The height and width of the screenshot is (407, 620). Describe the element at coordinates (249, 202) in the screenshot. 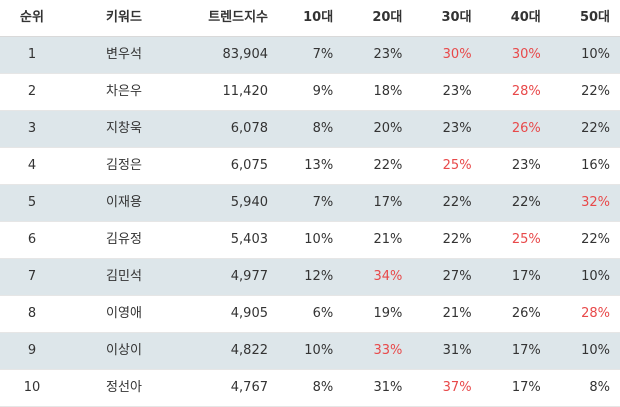

I see `cell-trend-index-value: 5,940` at that location.